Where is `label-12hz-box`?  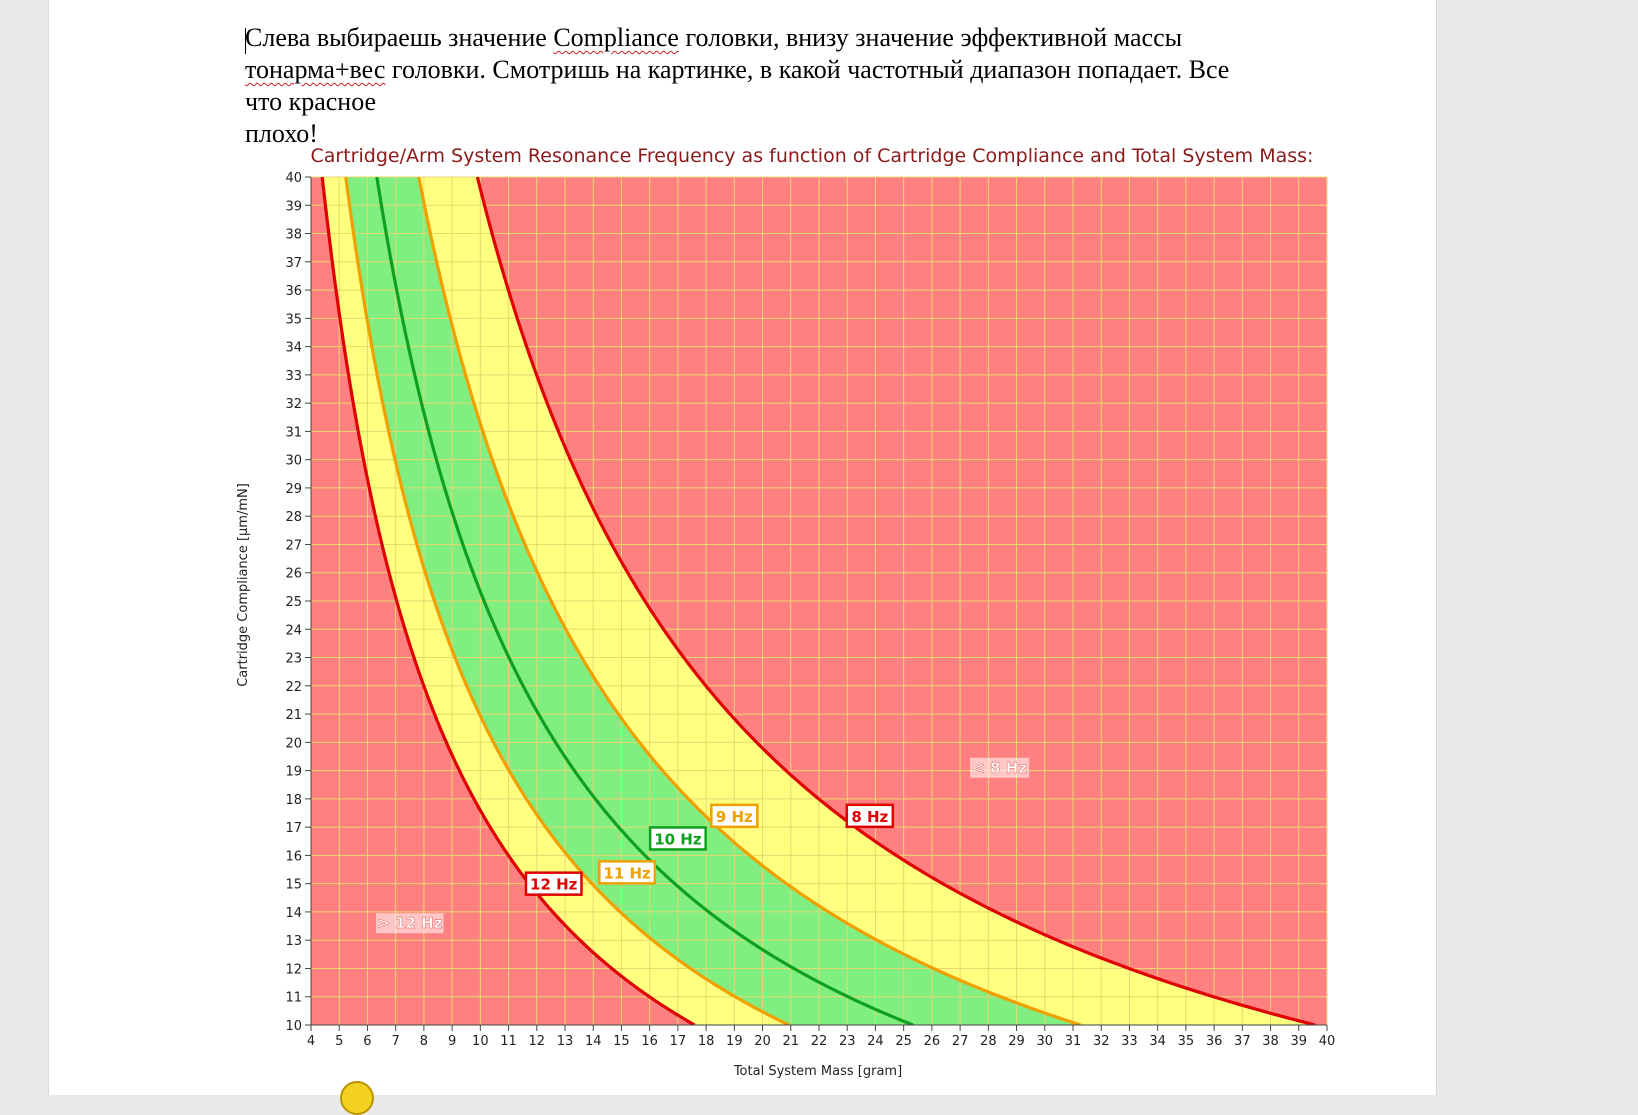 label-12hz-box is located at coordinates (553, 883).